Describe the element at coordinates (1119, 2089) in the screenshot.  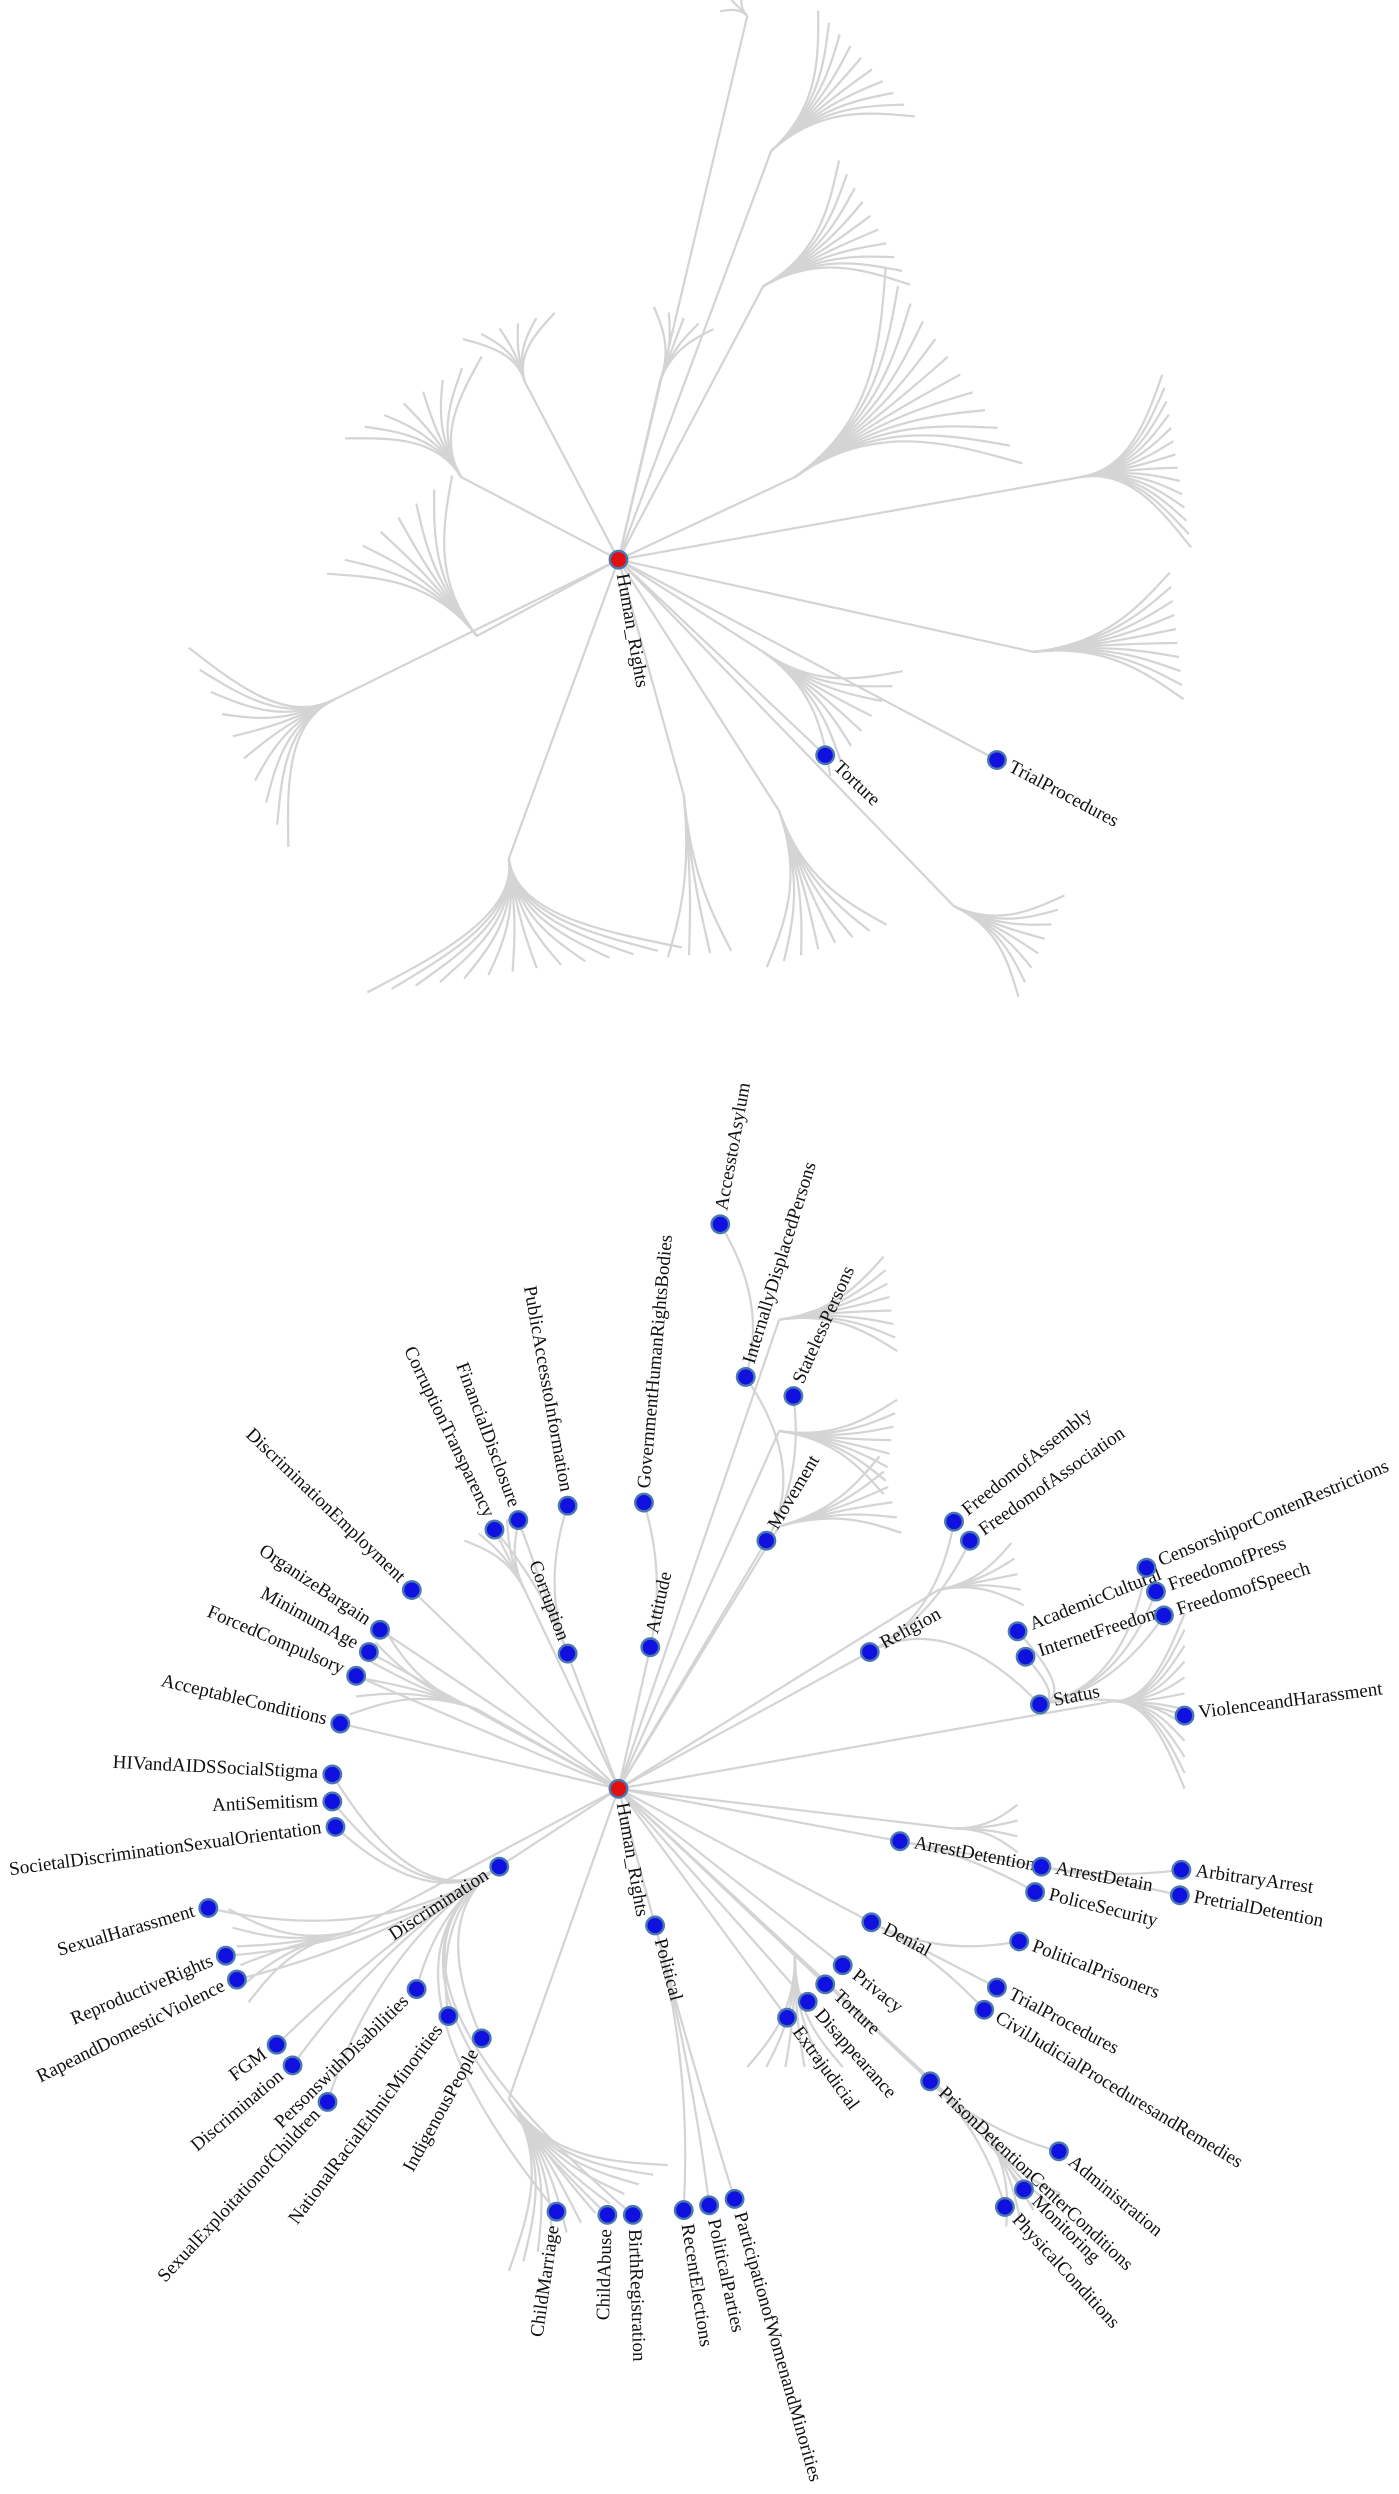
I see `node-label-group: CivilJudicialProceduresandRemedies` at that location.